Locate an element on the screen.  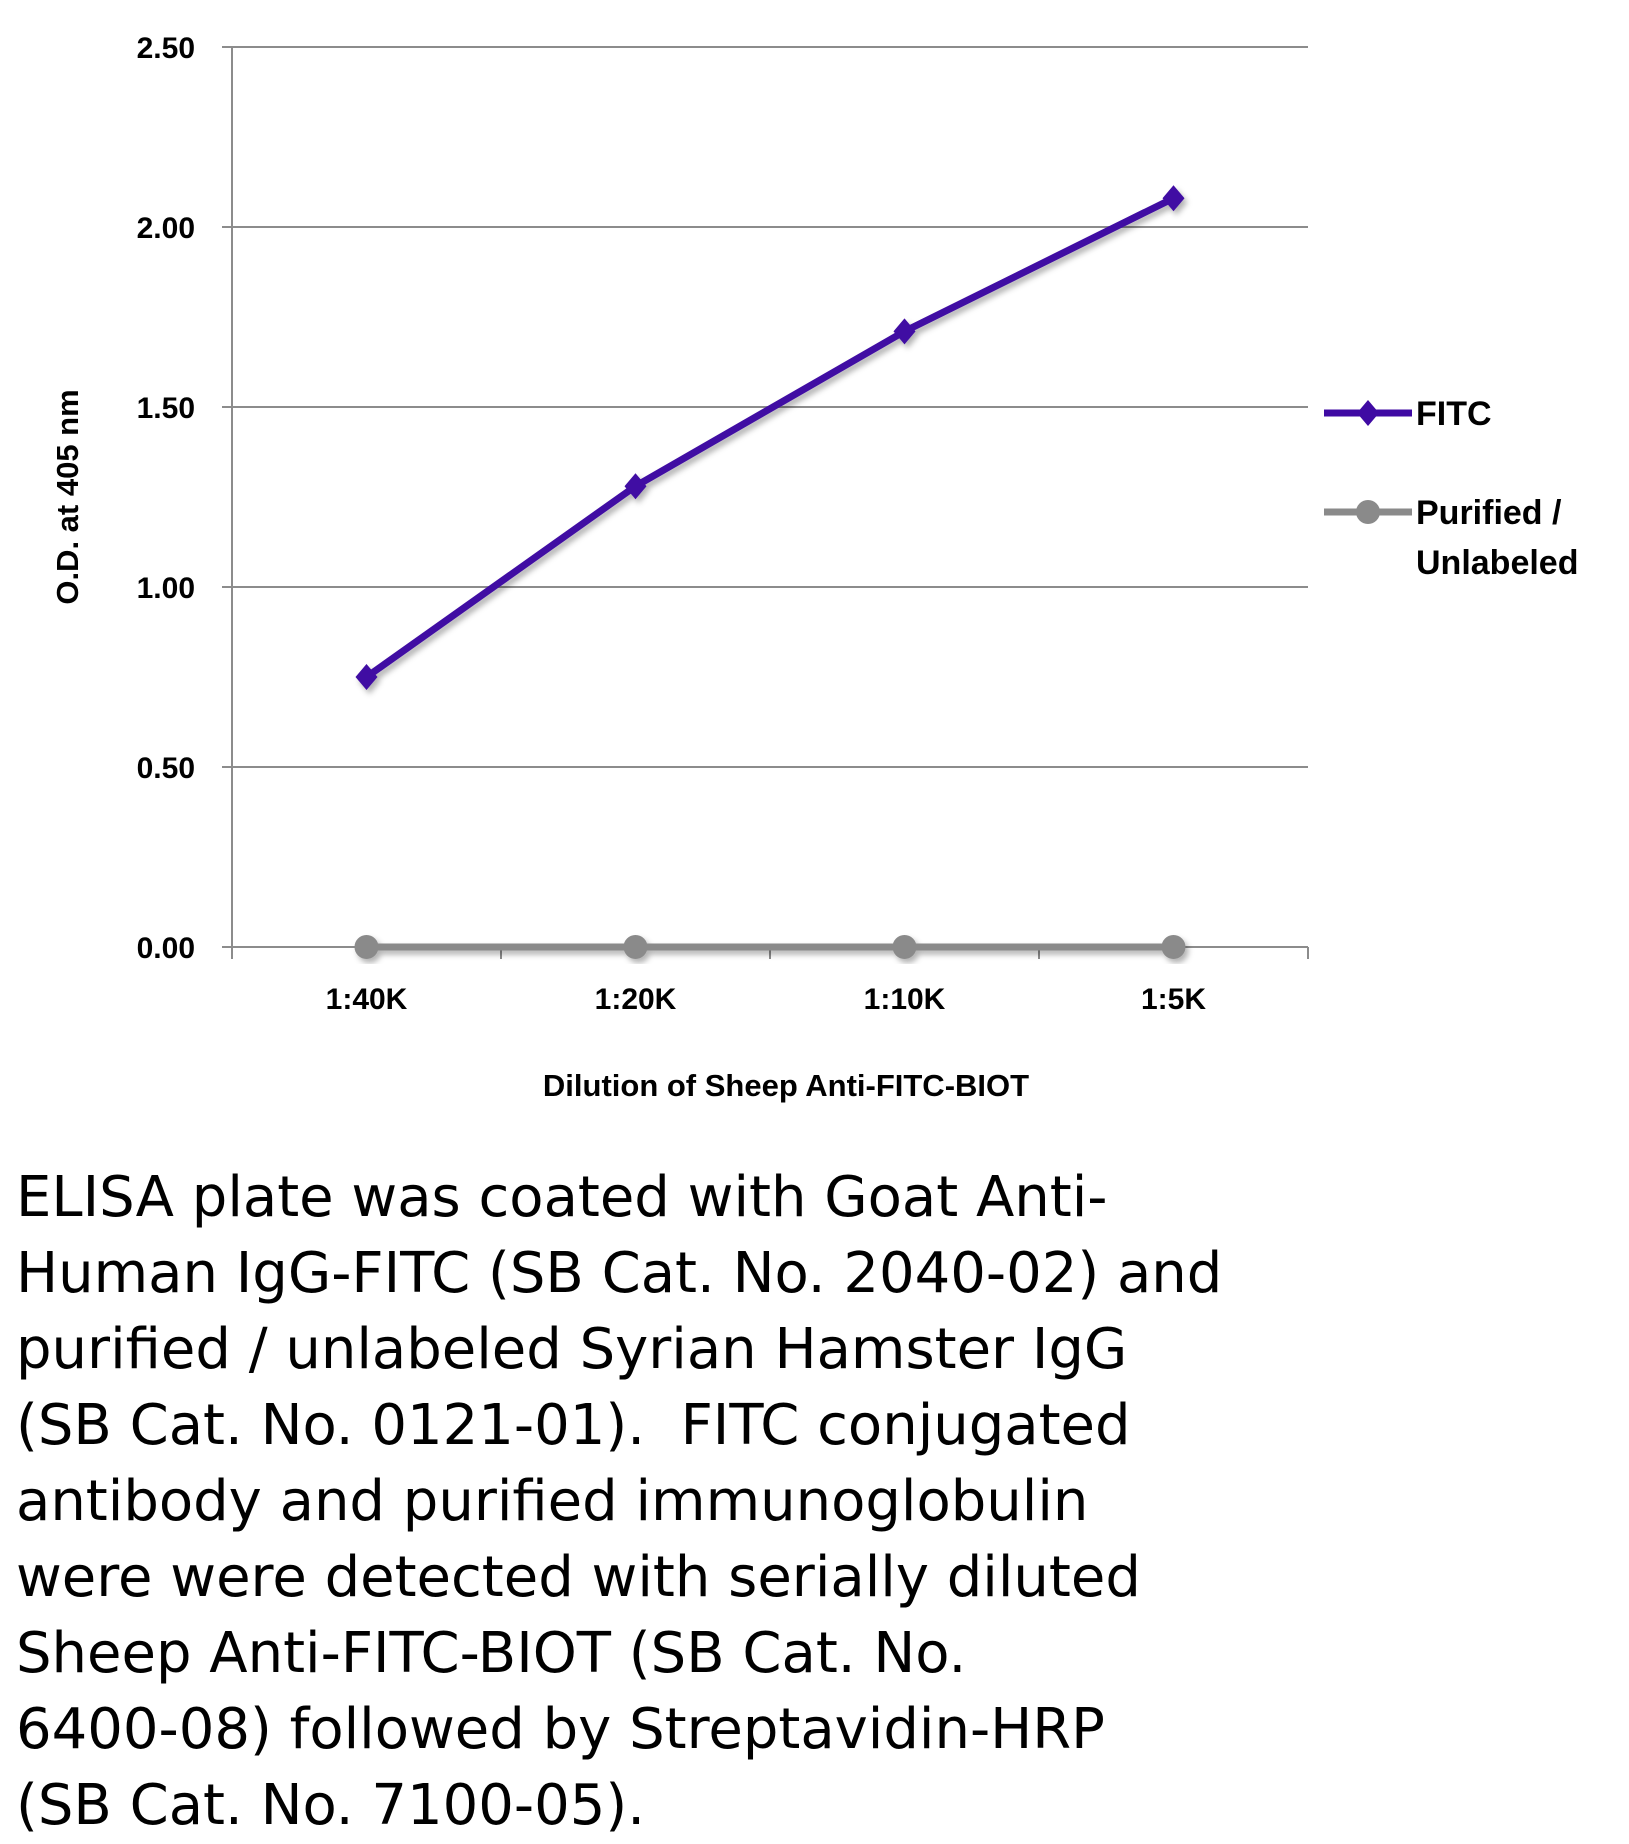
x-axis-label: Dilution of Sheep Anti-FITC-BIOT is located at coordinates (786, 1085).